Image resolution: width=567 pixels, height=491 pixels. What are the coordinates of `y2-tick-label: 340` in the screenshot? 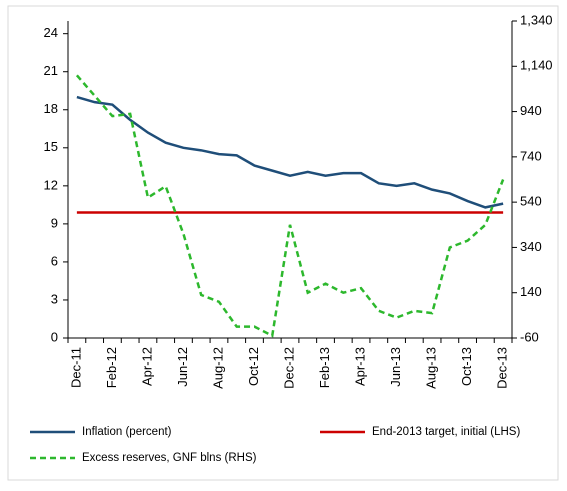 It's located at (531, 246).